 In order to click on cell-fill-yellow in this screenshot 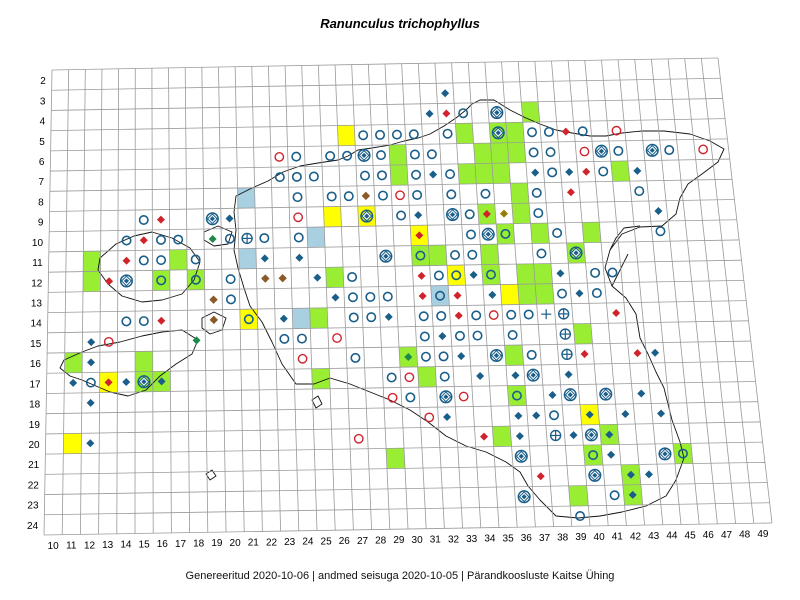, I will do `click(332, 216)`.